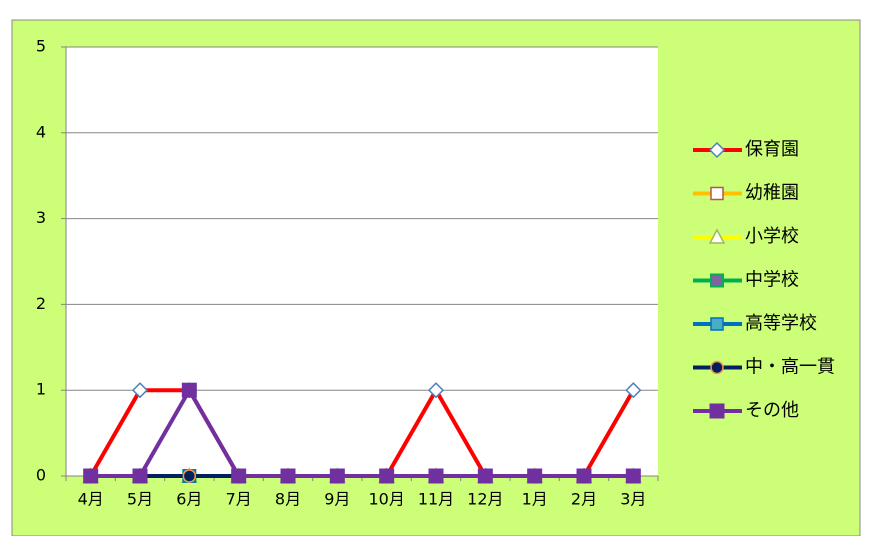 The height and width of the screenshot is (536, 887). What do you see at coordinates (91, 499) in the screenshot?
I see `x-tick-label: 4月` at bounding box center [91, 499].